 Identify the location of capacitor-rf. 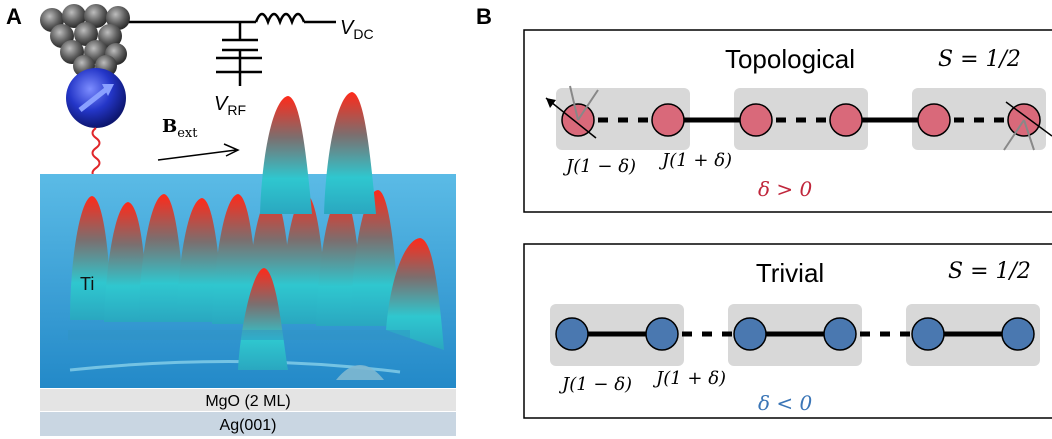
(239, 71).